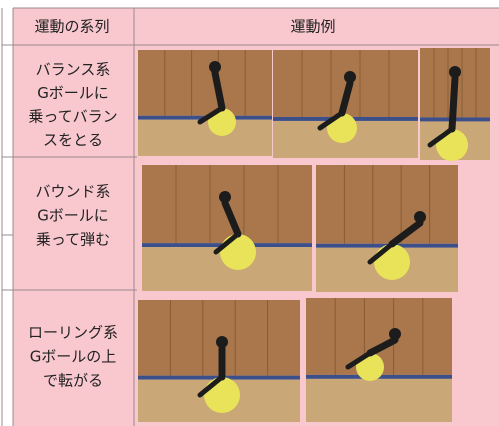 The image size is (499, 426). Describe the element at coordinates (312, 27) in the screenshot. I see `header-cell: 運動例` at that location.